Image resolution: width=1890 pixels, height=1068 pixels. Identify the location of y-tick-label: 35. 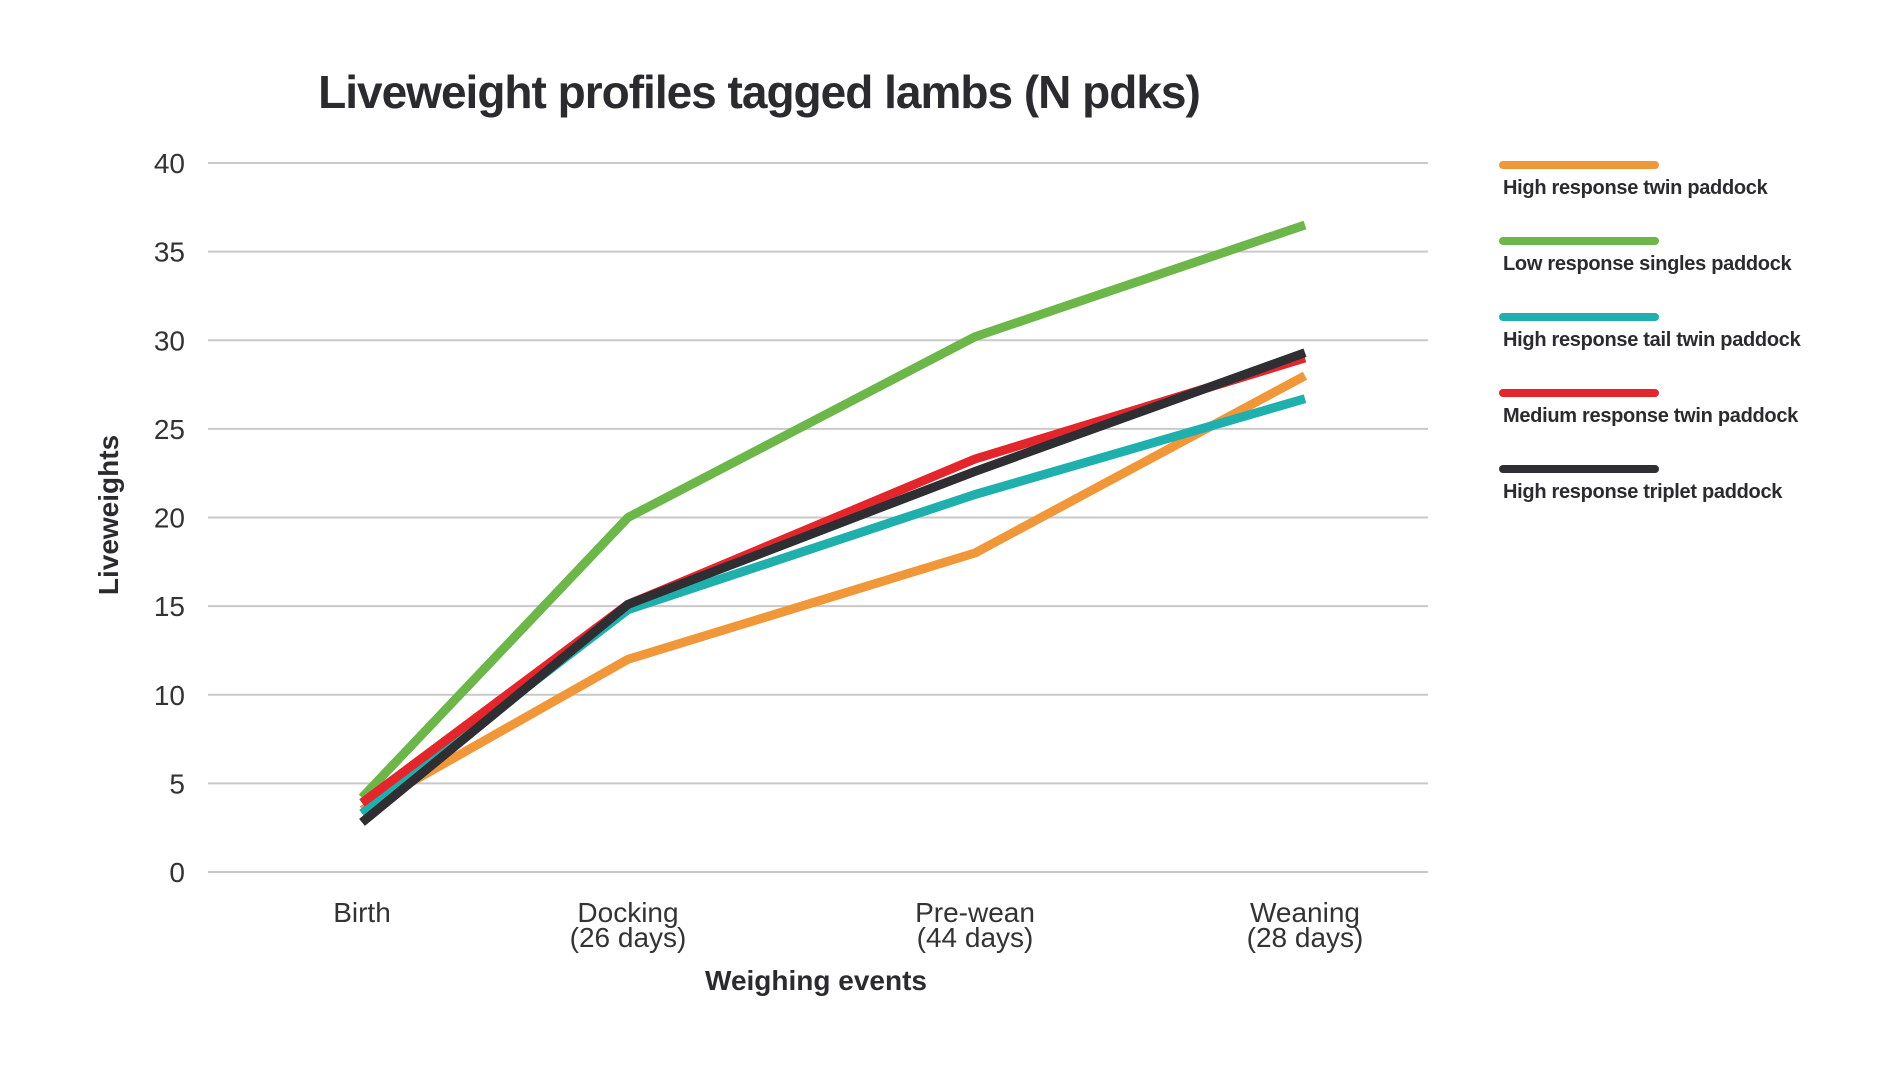
(169, 252).